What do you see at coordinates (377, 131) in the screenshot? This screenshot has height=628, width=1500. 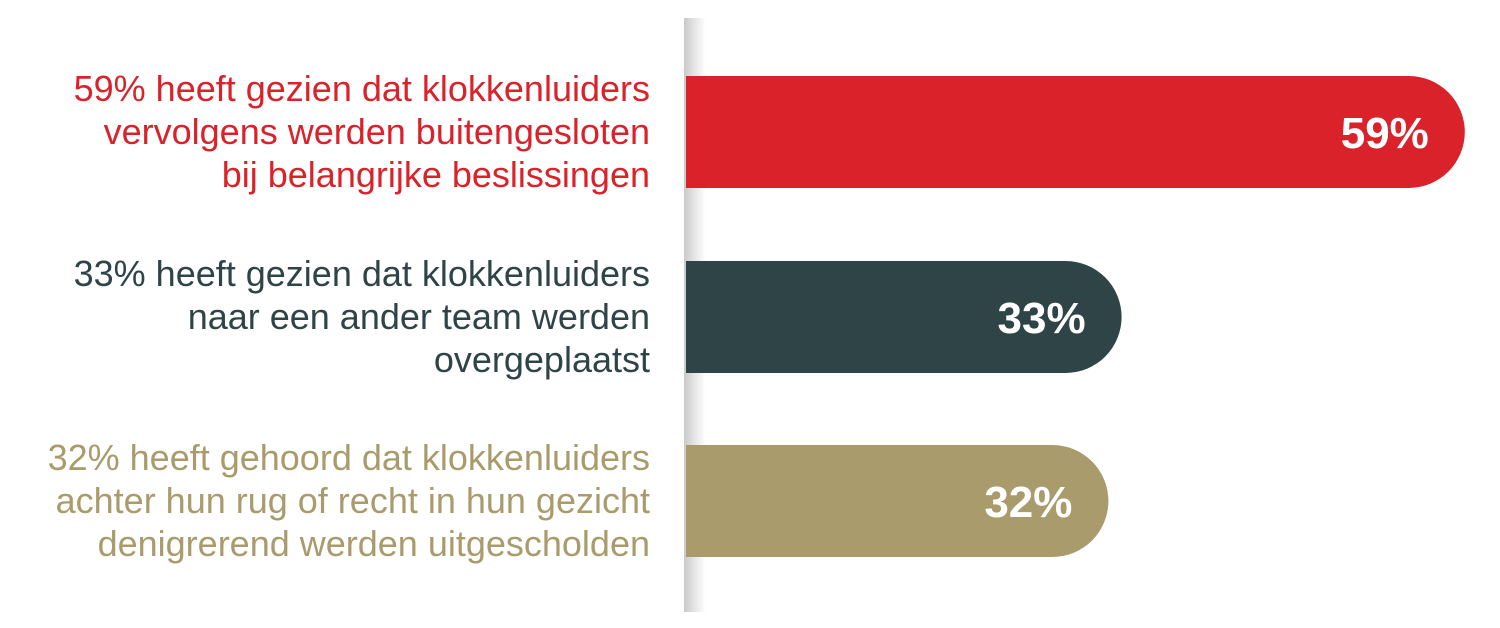 I see `category-label-1-line-2: vervolgens werden buitengesloten` at bounding box center [377, 131].